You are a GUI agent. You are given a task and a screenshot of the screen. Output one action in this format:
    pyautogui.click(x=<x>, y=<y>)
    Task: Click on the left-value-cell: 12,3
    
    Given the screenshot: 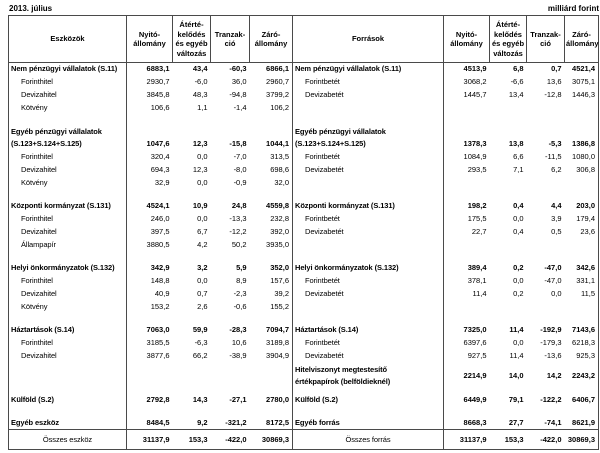 What is the action you would take?
    pyautogui.click(x=200, y=169)
    